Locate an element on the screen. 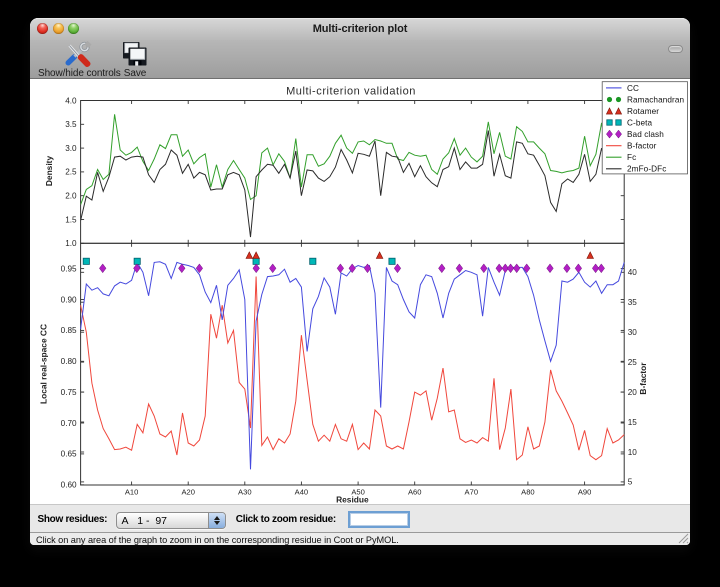 This screenshot has height=587, width=720. svg-text: 35 is located at coordinates (633, 302).